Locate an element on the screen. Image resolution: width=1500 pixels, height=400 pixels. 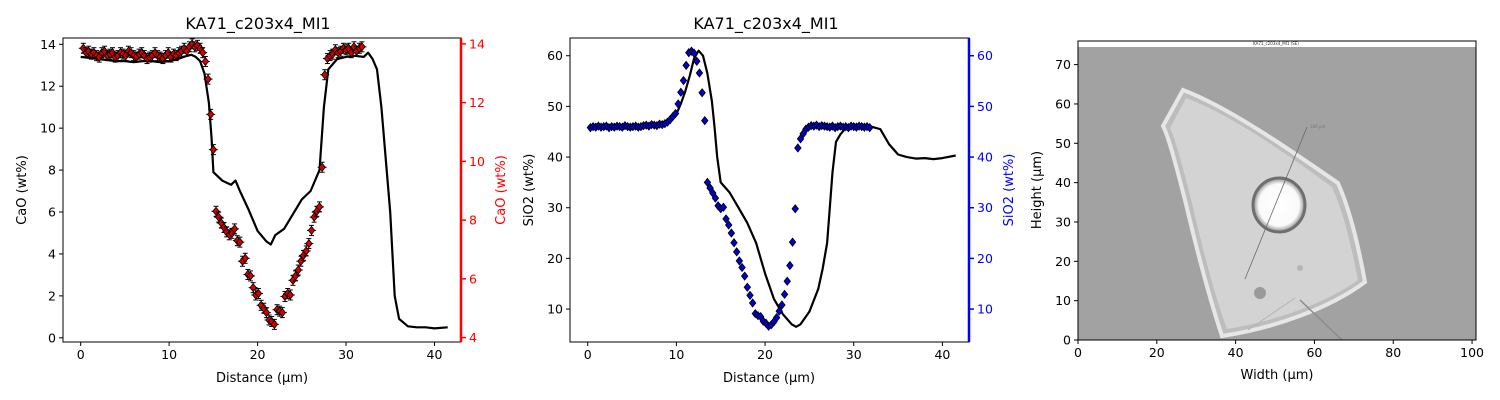
x-axis-ticks: 0 20 40 60 80 100 is located at coordinates (1279, 350).